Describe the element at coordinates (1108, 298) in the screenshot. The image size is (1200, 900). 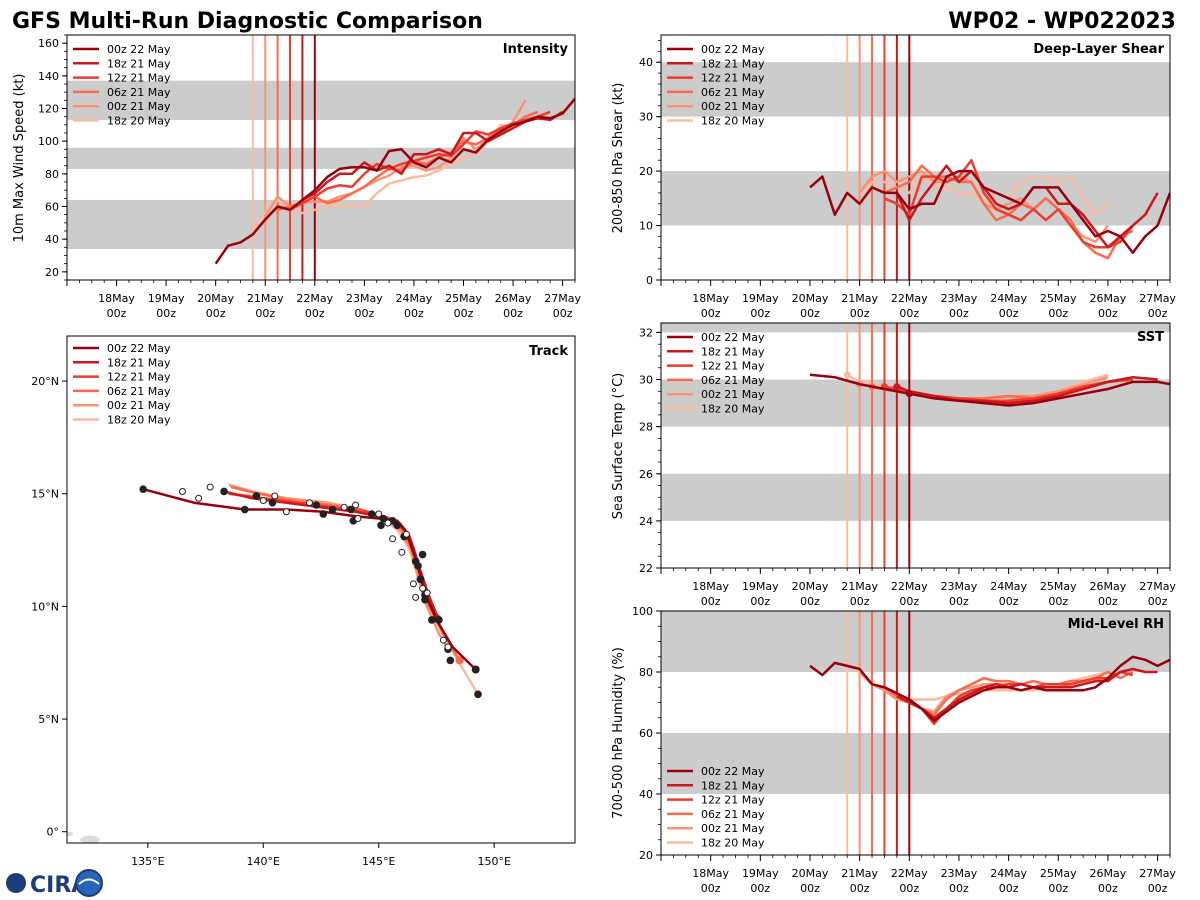
I see `shear-xtick-label-8: 26May` at that location.